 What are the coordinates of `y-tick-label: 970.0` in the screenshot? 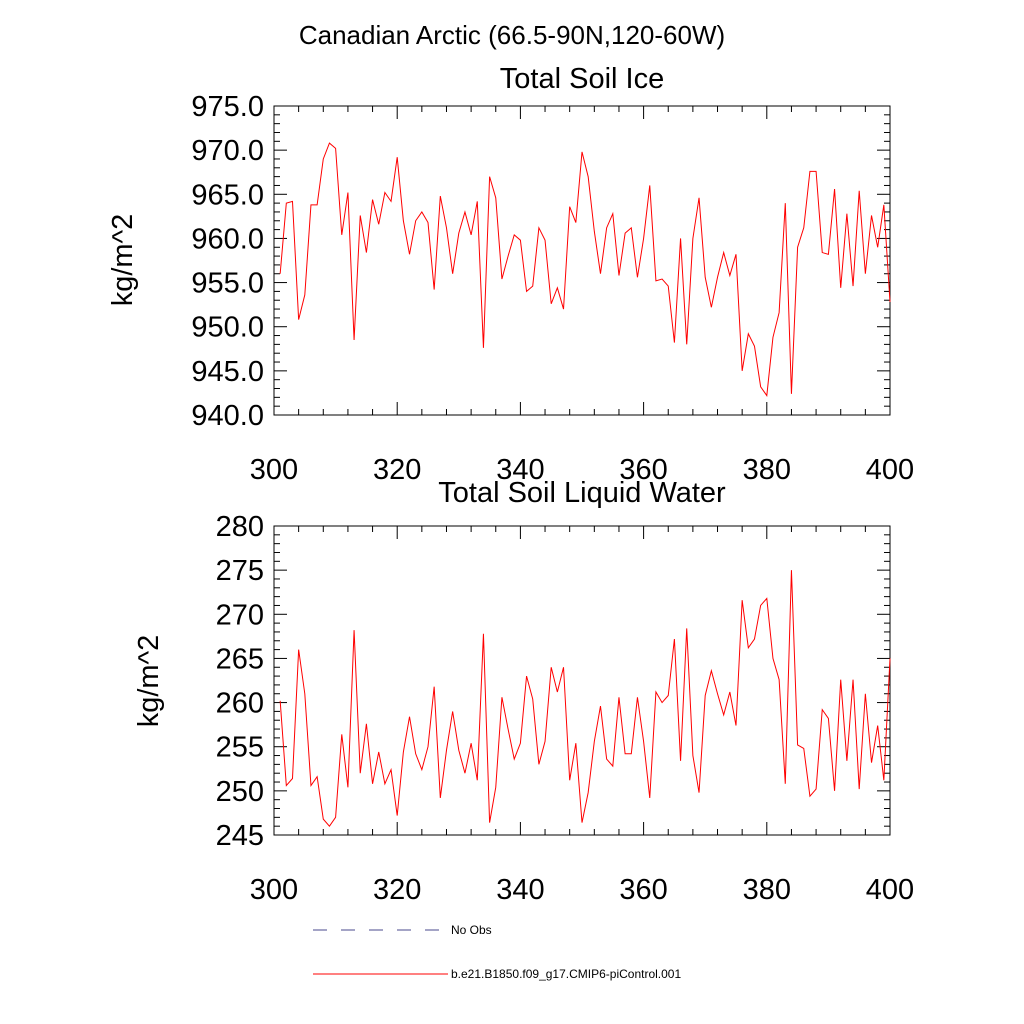 It's located at (227, 151).